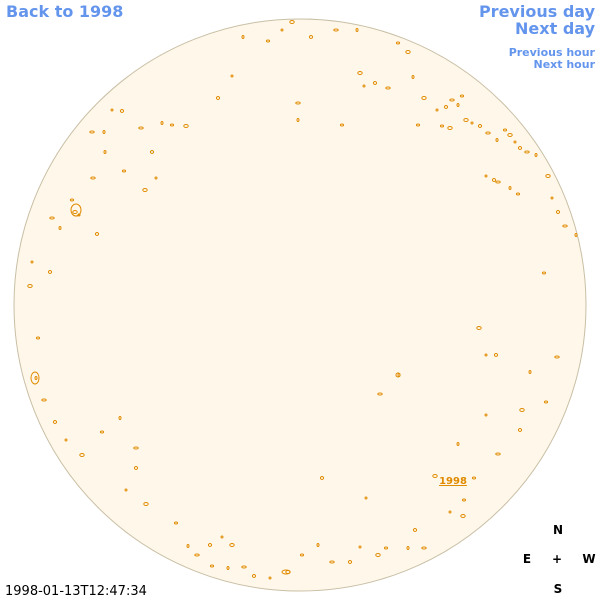 This screenshot has height=600, width=600. What do you see at coordinates (76, 591) in the screenshot?
I see `timestamp: 1998-01-13T12:47:34` at bounding box center [76, 591].